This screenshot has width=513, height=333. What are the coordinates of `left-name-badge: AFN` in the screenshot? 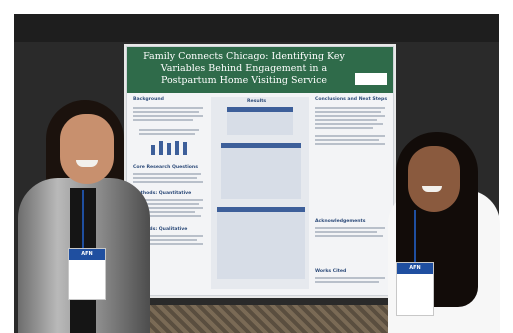 It's located at (87, 274).